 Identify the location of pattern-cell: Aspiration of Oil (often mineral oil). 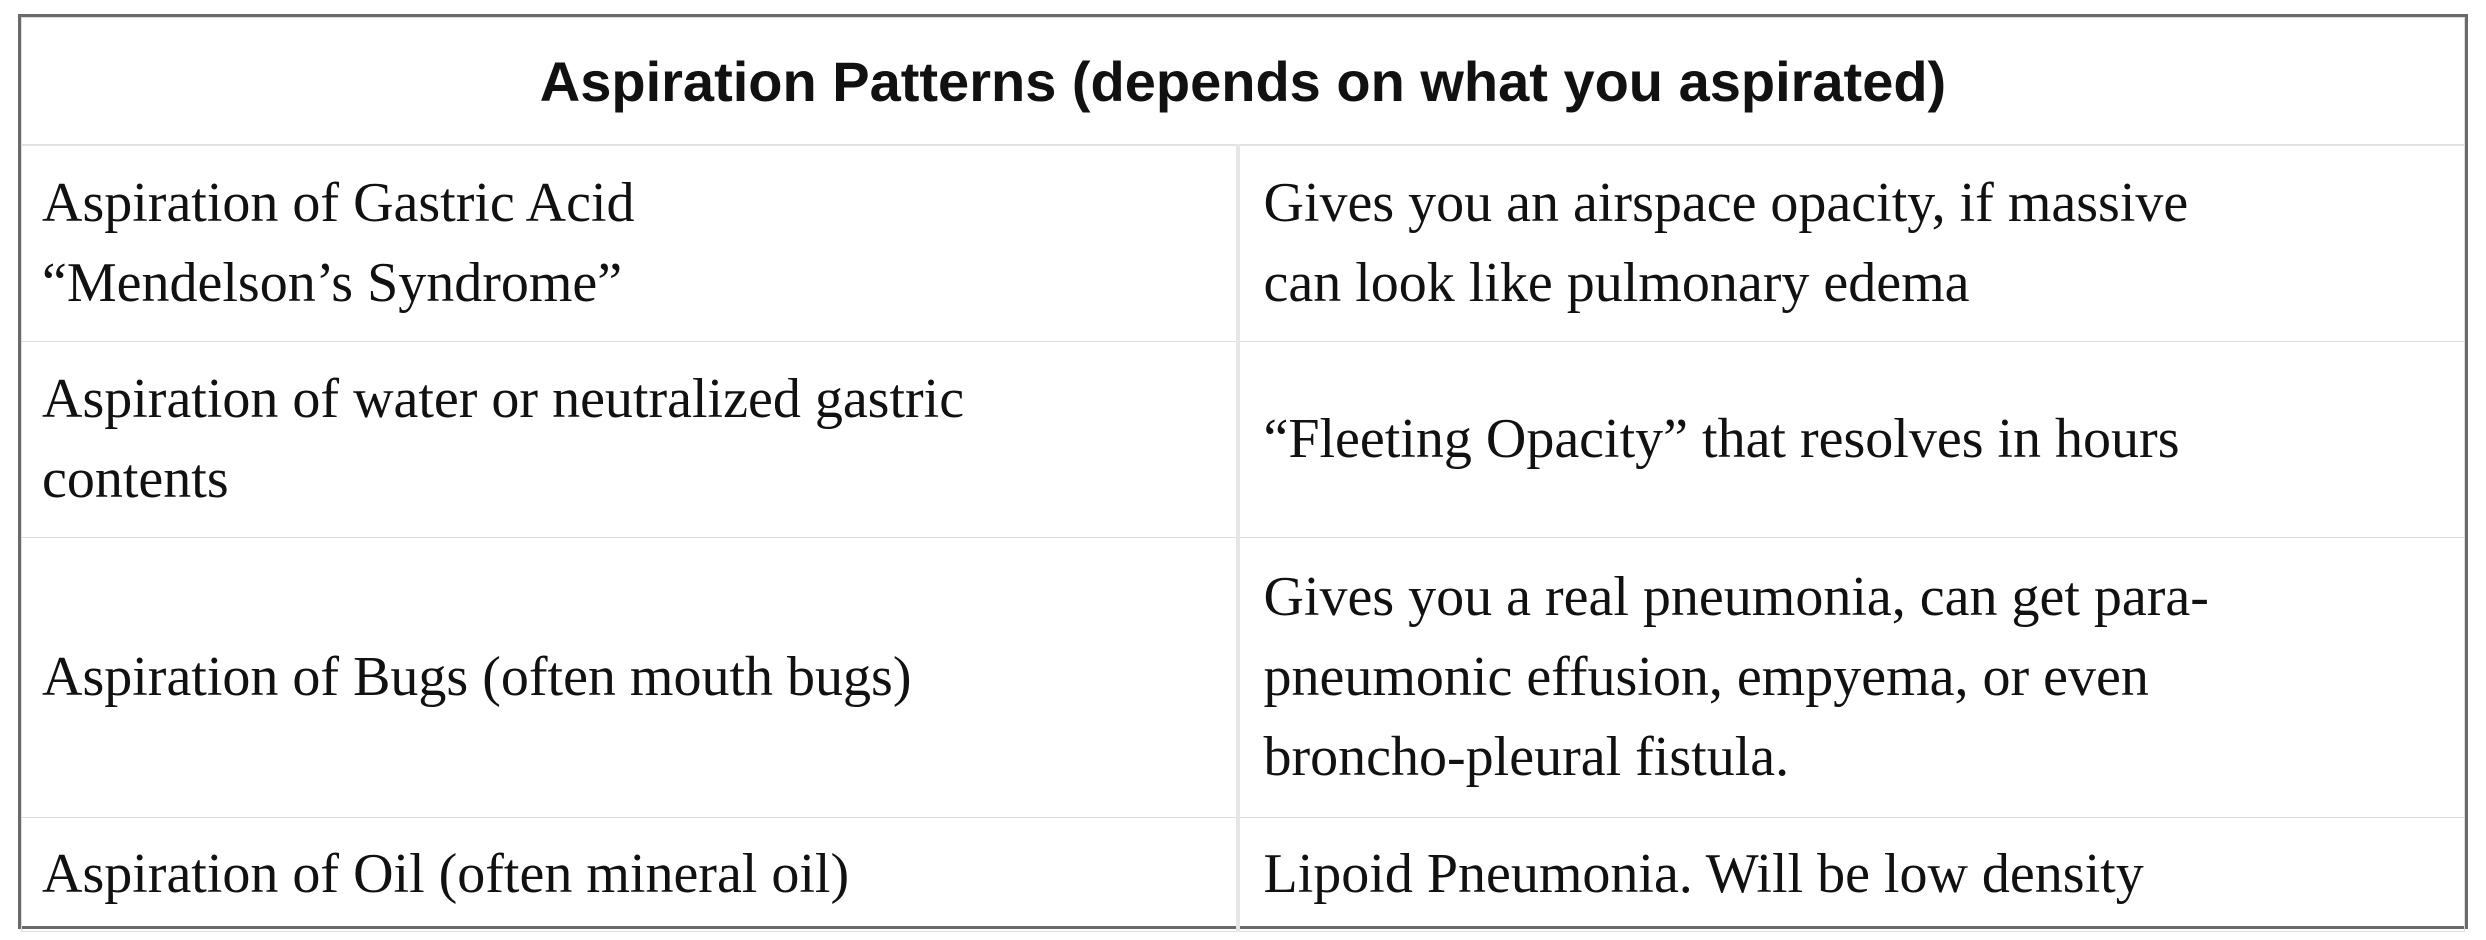
(630, 874).